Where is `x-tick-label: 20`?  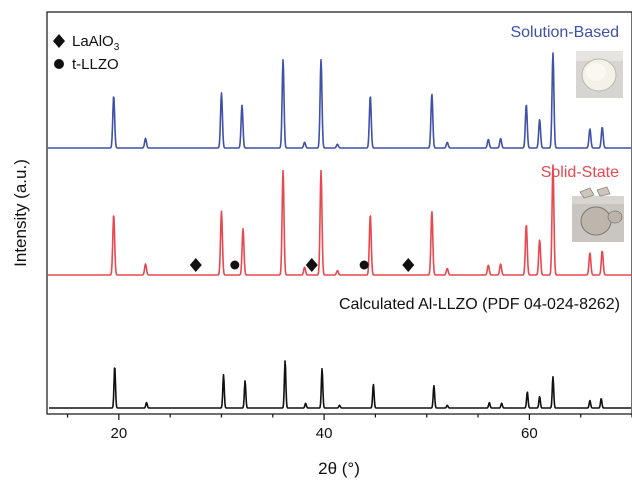
x-tick-label: 20 is located at coordinates (118, 433).